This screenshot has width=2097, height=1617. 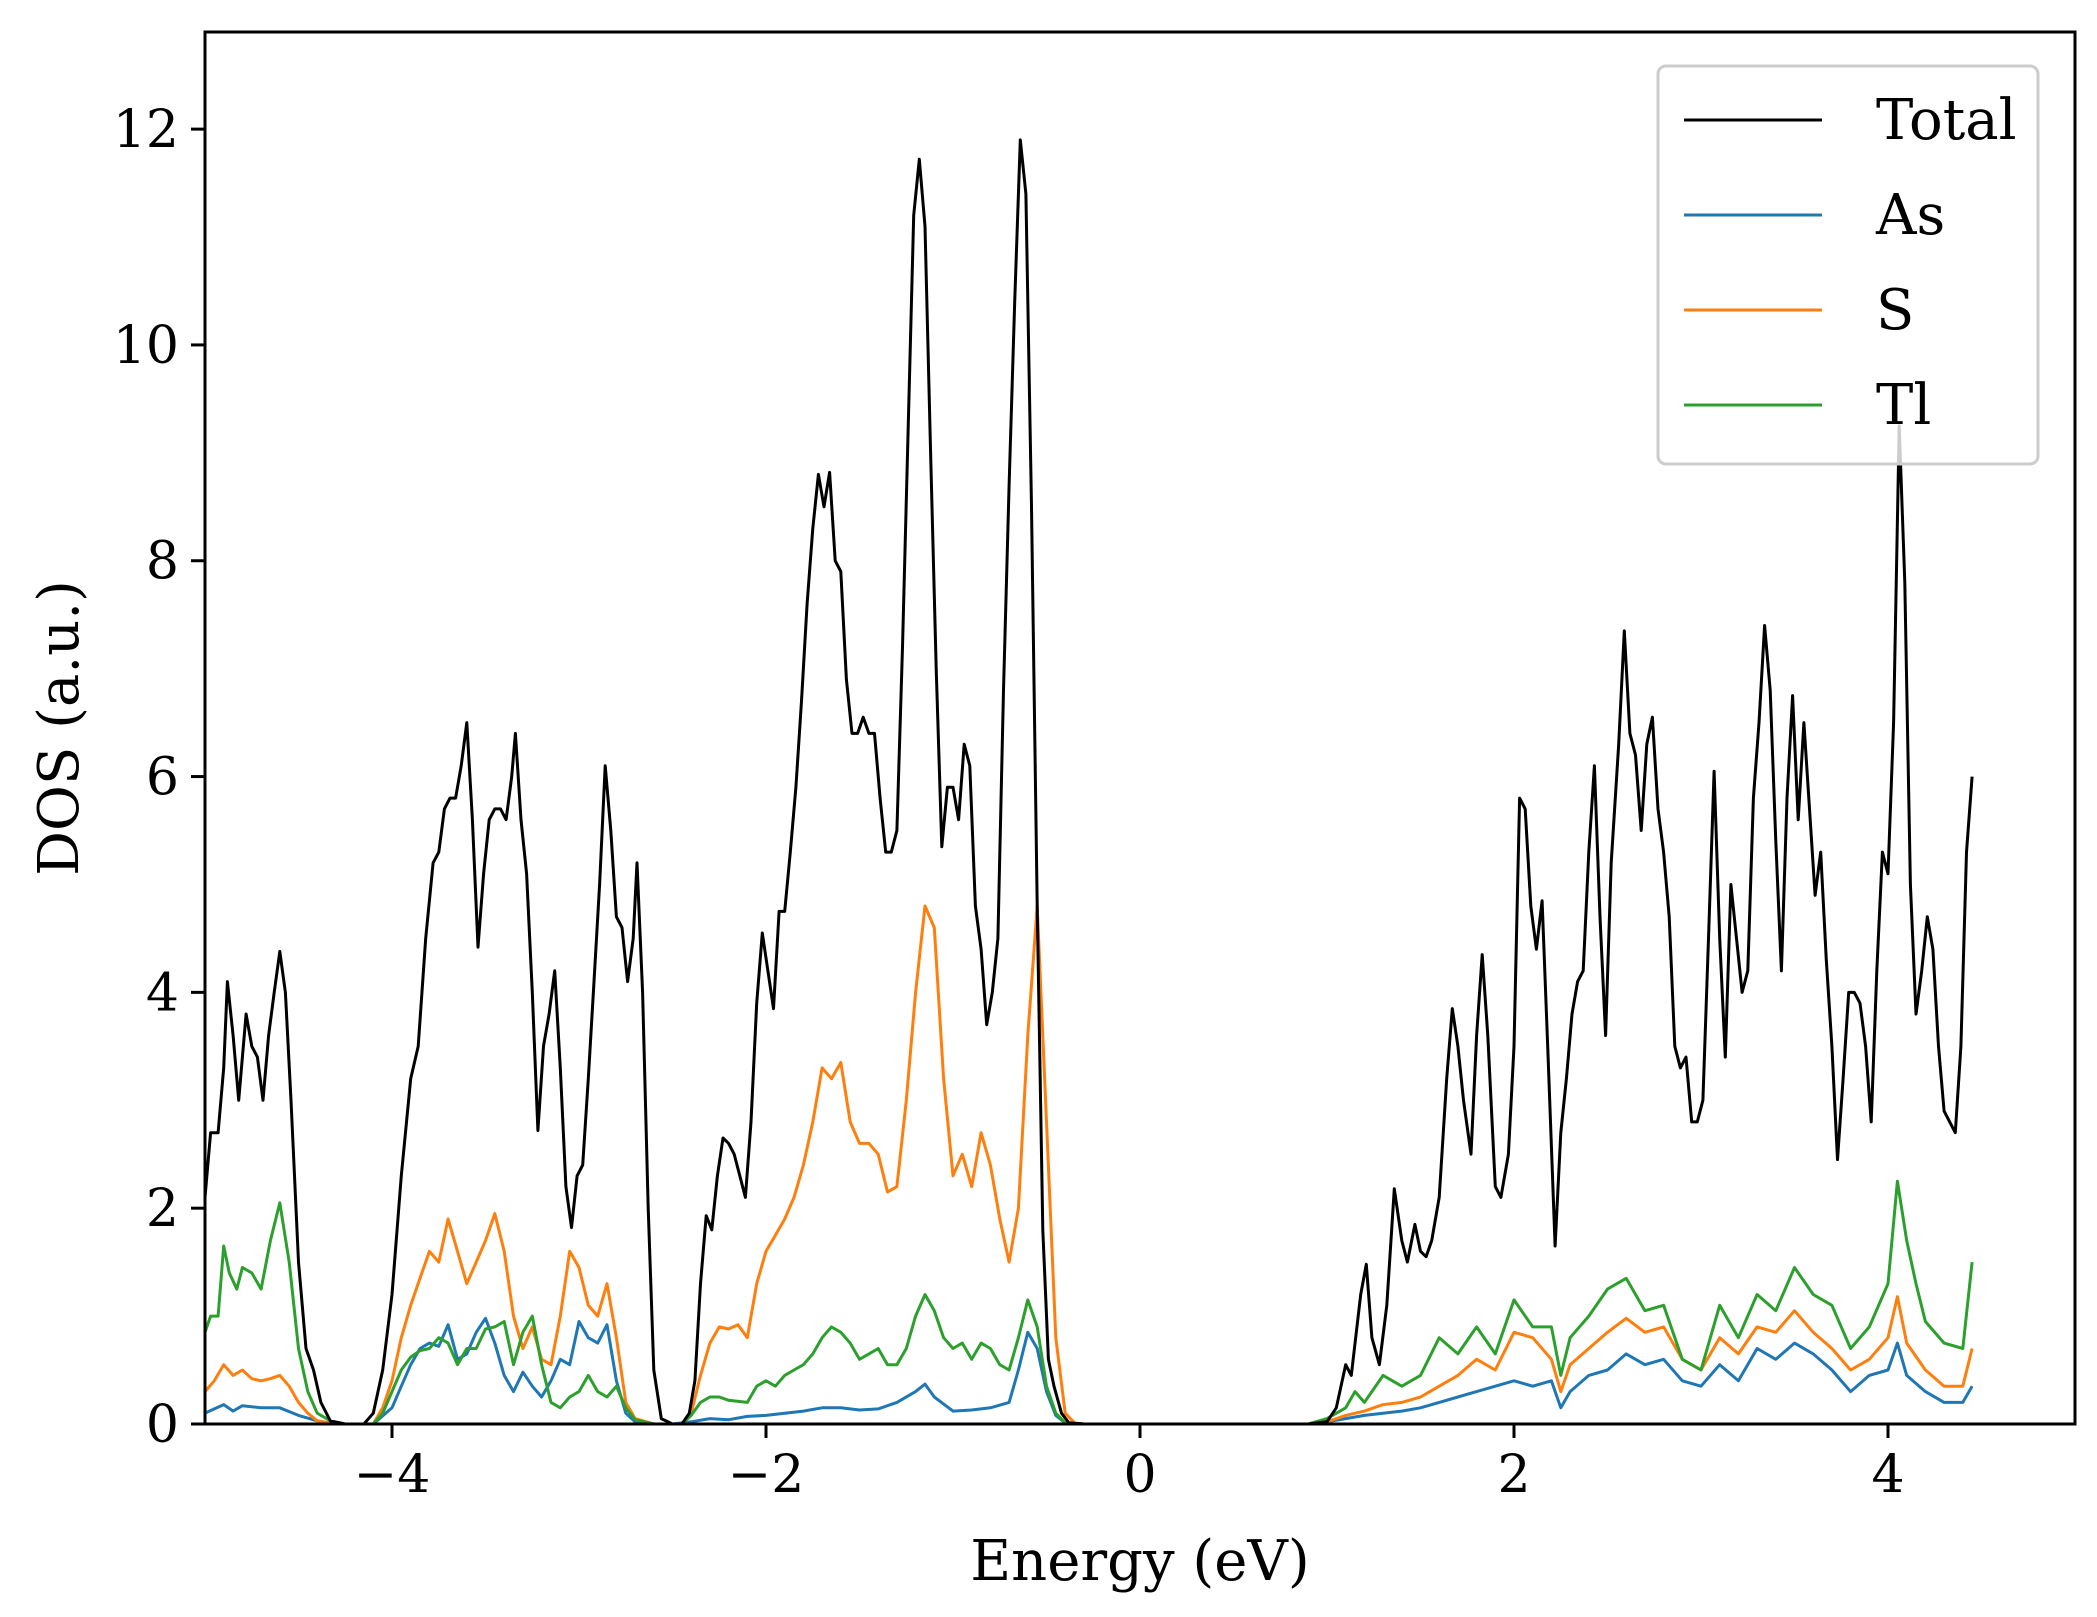 I want to click on y-tick-label: 10, so click(x=146, y=346).